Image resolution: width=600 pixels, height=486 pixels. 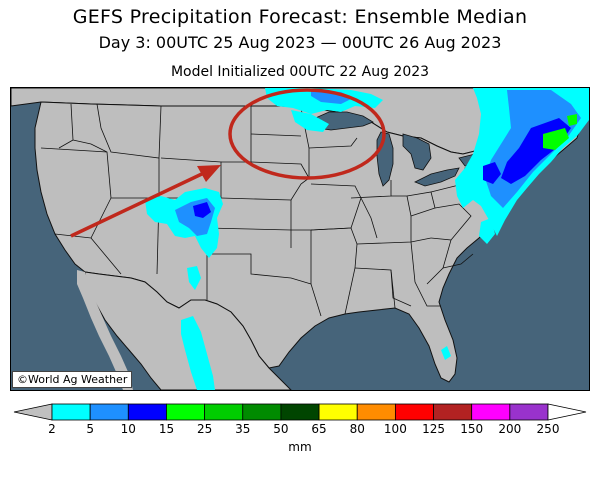 What do you see at coordinates (307, 134) in the screenshot?
I see `highlight-circle` at bounding box center [307, 134].